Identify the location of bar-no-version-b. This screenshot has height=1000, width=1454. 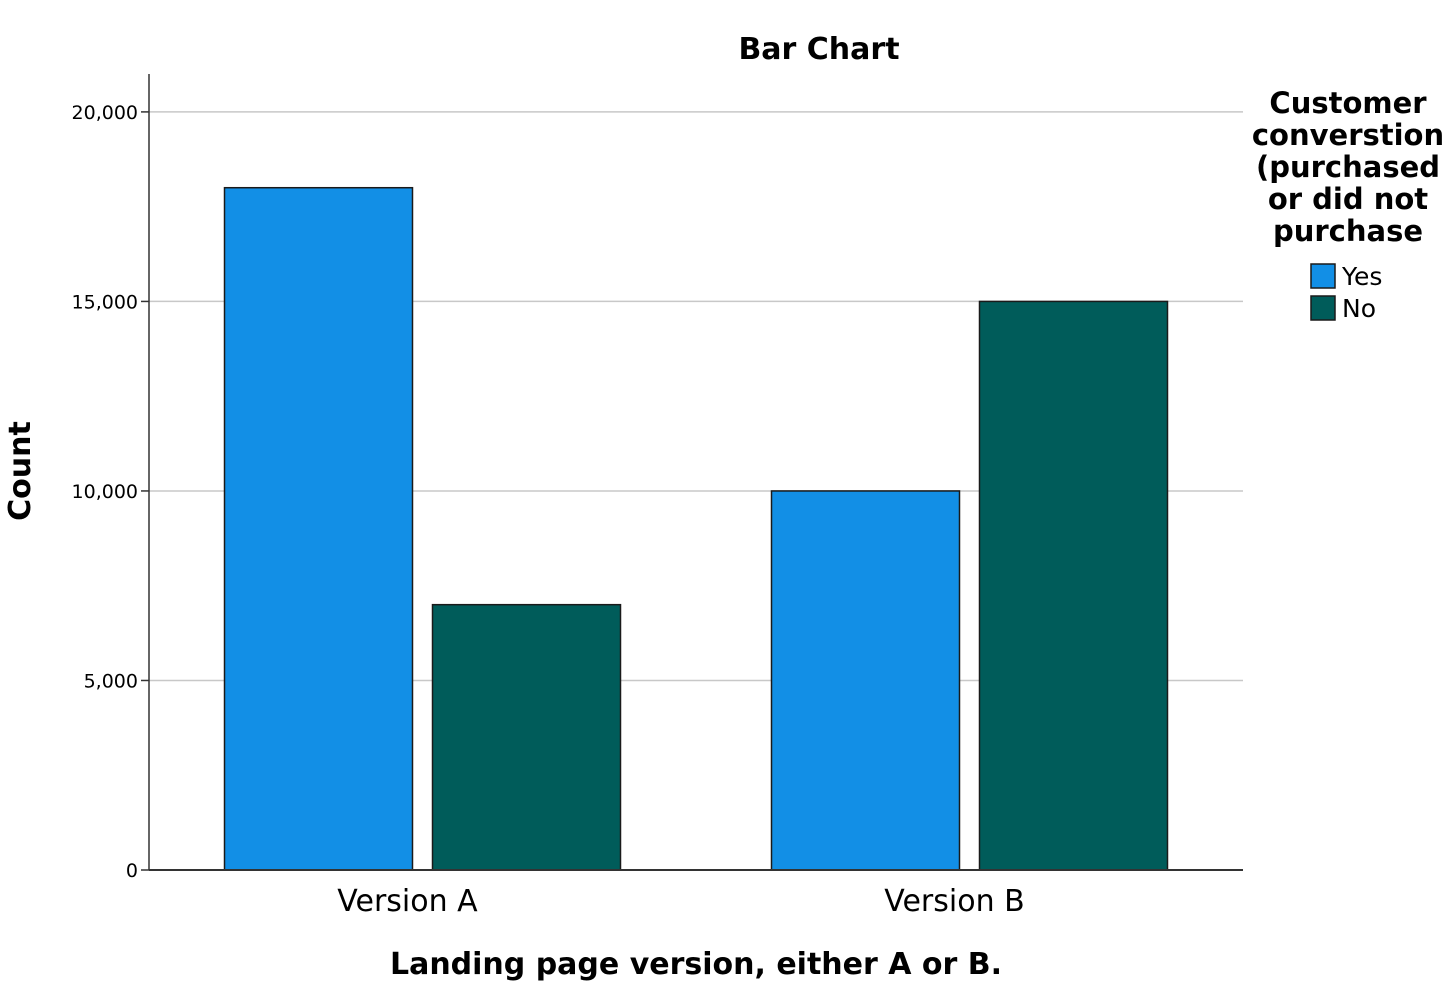
(1073, 585).